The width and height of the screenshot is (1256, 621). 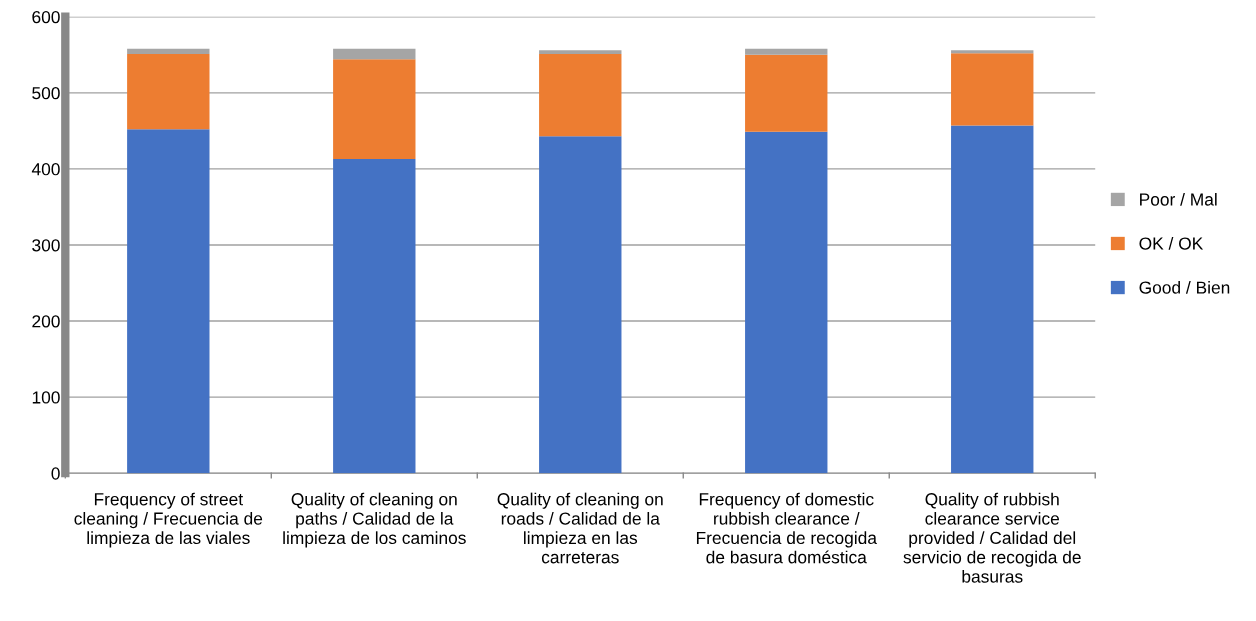 I want to click on legend-label: Good / Bien, so click(x=1184, y=287).